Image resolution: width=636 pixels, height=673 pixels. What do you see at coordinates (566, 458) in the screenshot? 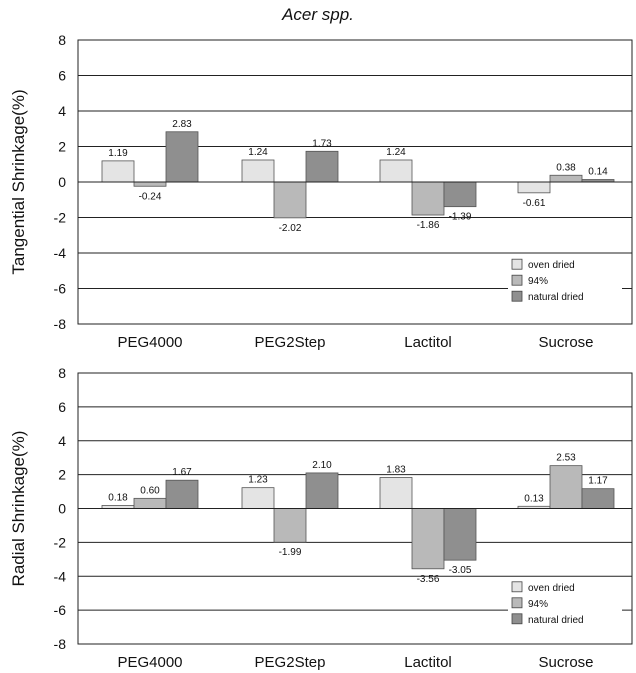
I see `data-label: 2.53` at bounding box center [566, 458].